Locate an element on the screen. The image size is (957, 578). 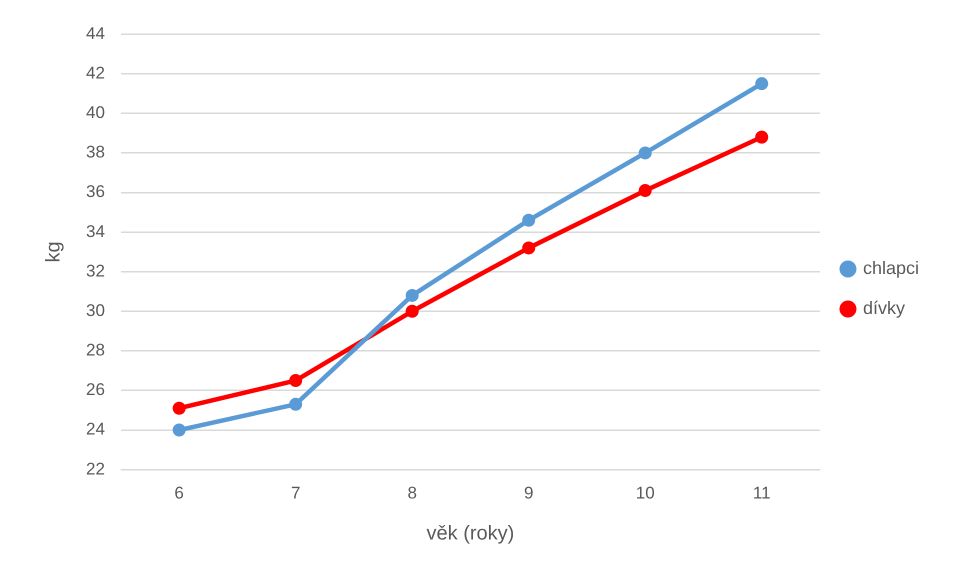
y-tick-label: 32 is located at coordinates (95, 270).